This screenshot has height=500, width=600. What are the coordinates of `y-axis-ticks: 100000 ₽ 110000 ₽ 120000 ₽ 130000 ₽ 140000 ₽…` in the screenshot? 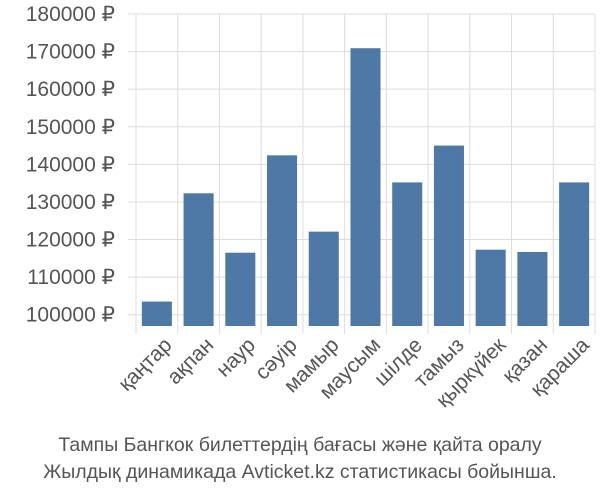 It's located at (70, 165).